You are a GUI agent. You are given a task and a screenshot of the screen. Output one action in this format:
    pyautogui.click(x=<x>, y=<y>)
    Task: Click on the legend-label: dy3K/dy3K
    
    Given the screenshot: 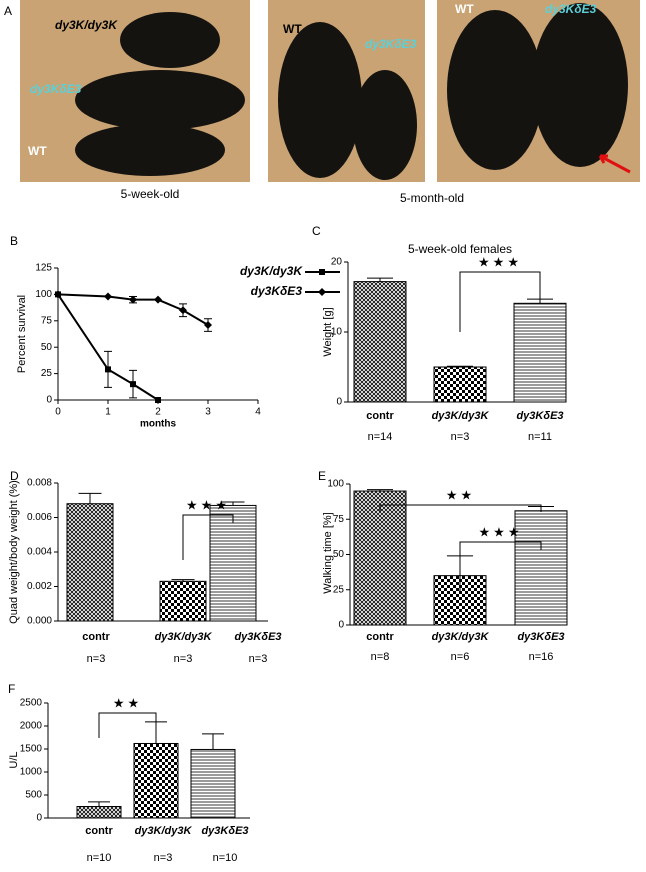 What is the action you would take?
    pyautogui.click(x=271, y=271)
    